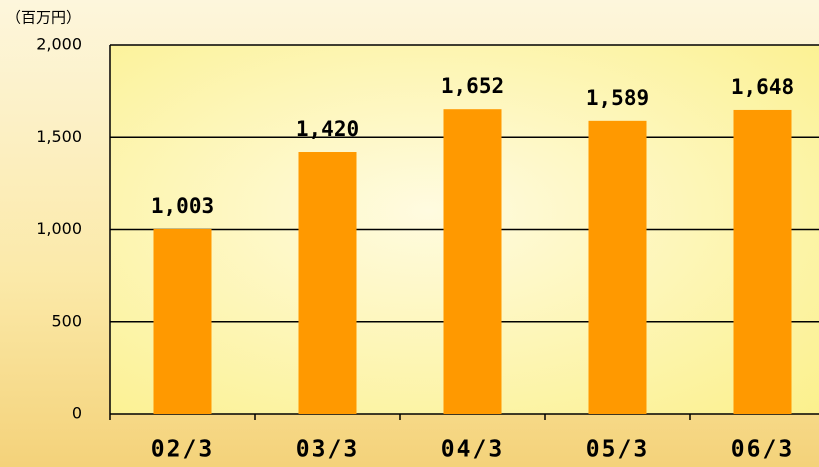  What do you see at coordinates (77, 413) in the screenshot?
I see `y-tick-label: 0` at bounding box center [77, 413].